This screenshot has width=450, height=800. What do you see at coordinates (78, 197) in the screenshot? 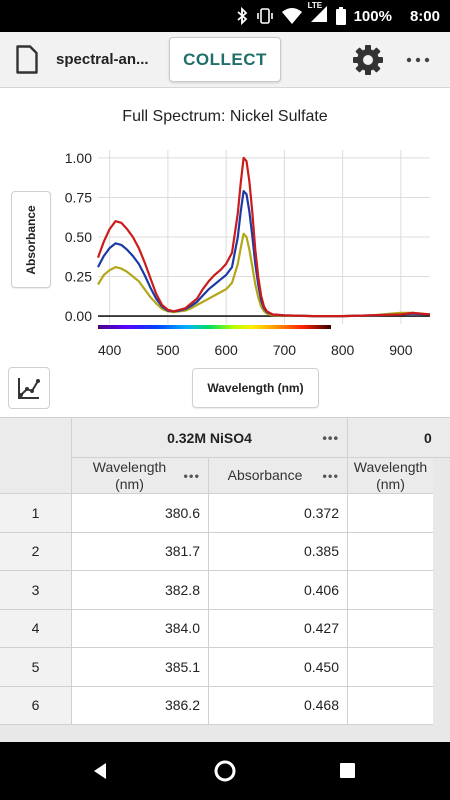
I see `y-tick-label: 0.75` at bounding box center [78, 197].